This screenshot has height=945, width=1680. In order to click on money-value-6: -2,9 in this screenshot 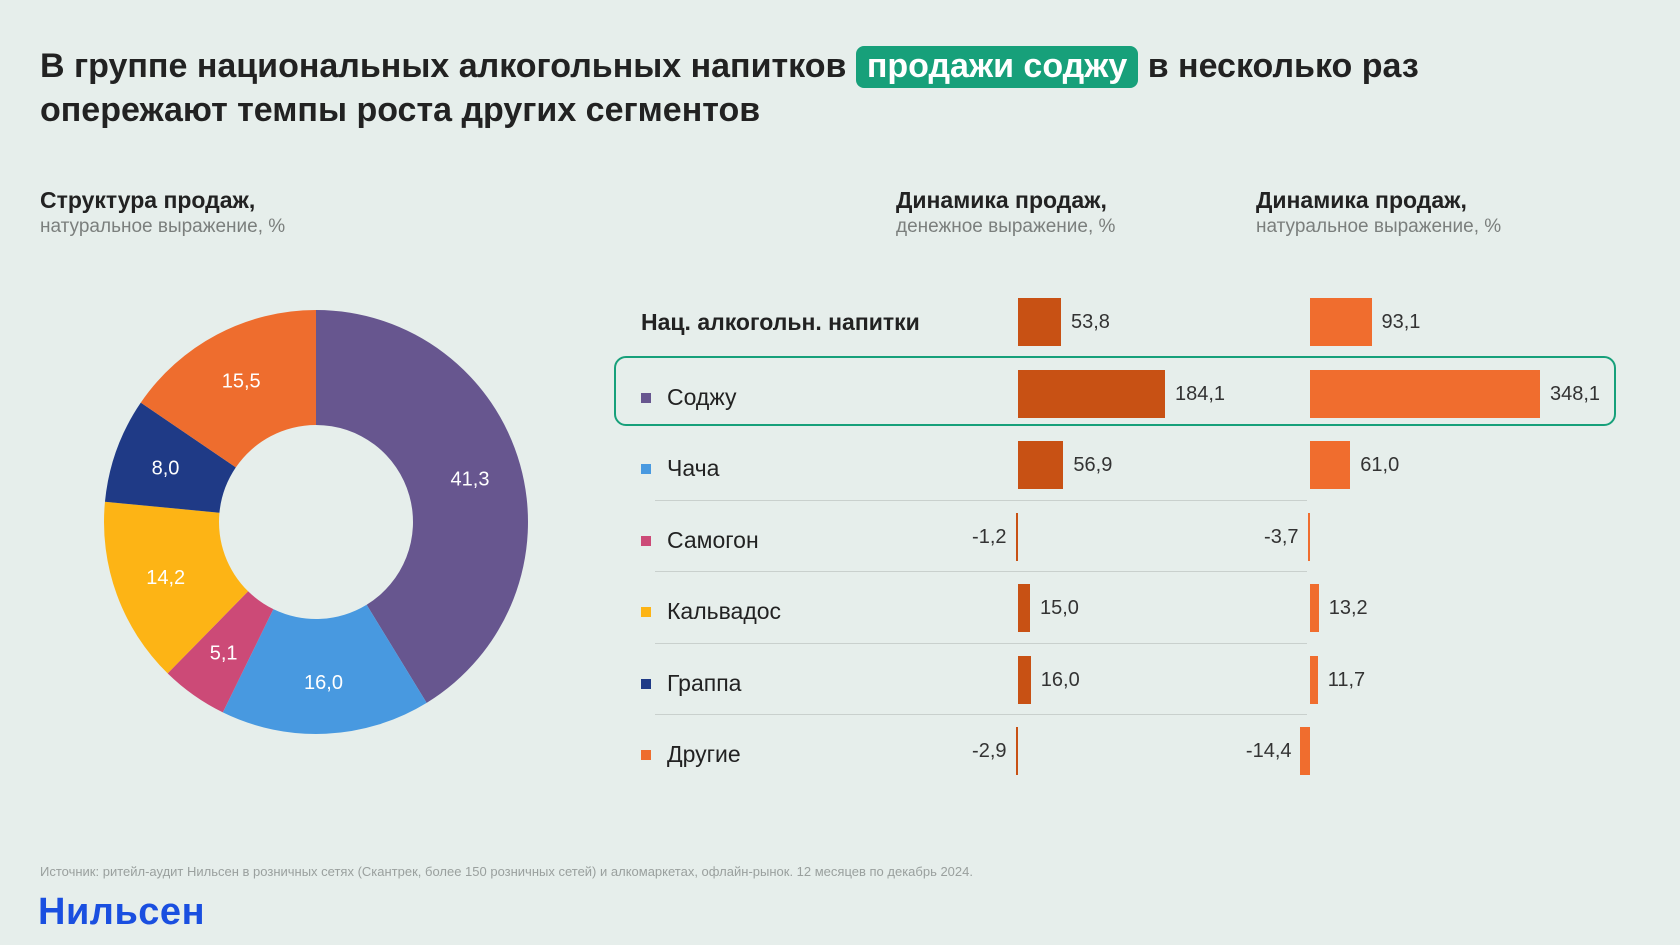, I will do `click(989, 751)`.